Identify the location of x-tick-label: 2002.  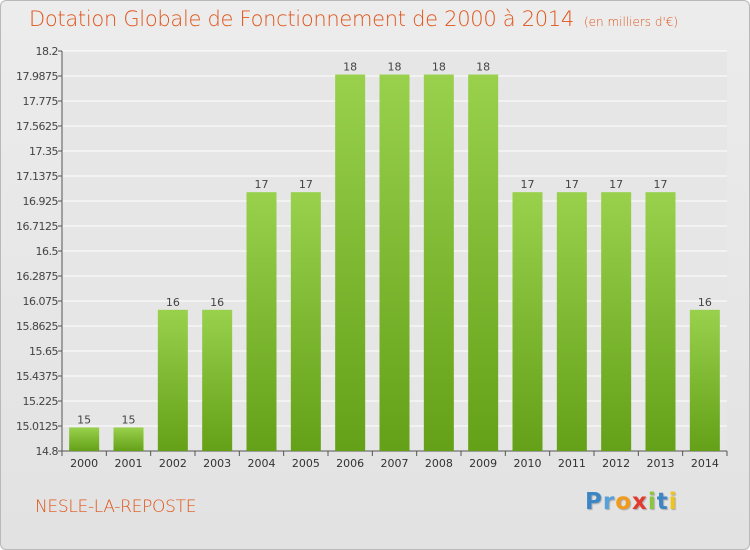
(173, 463).